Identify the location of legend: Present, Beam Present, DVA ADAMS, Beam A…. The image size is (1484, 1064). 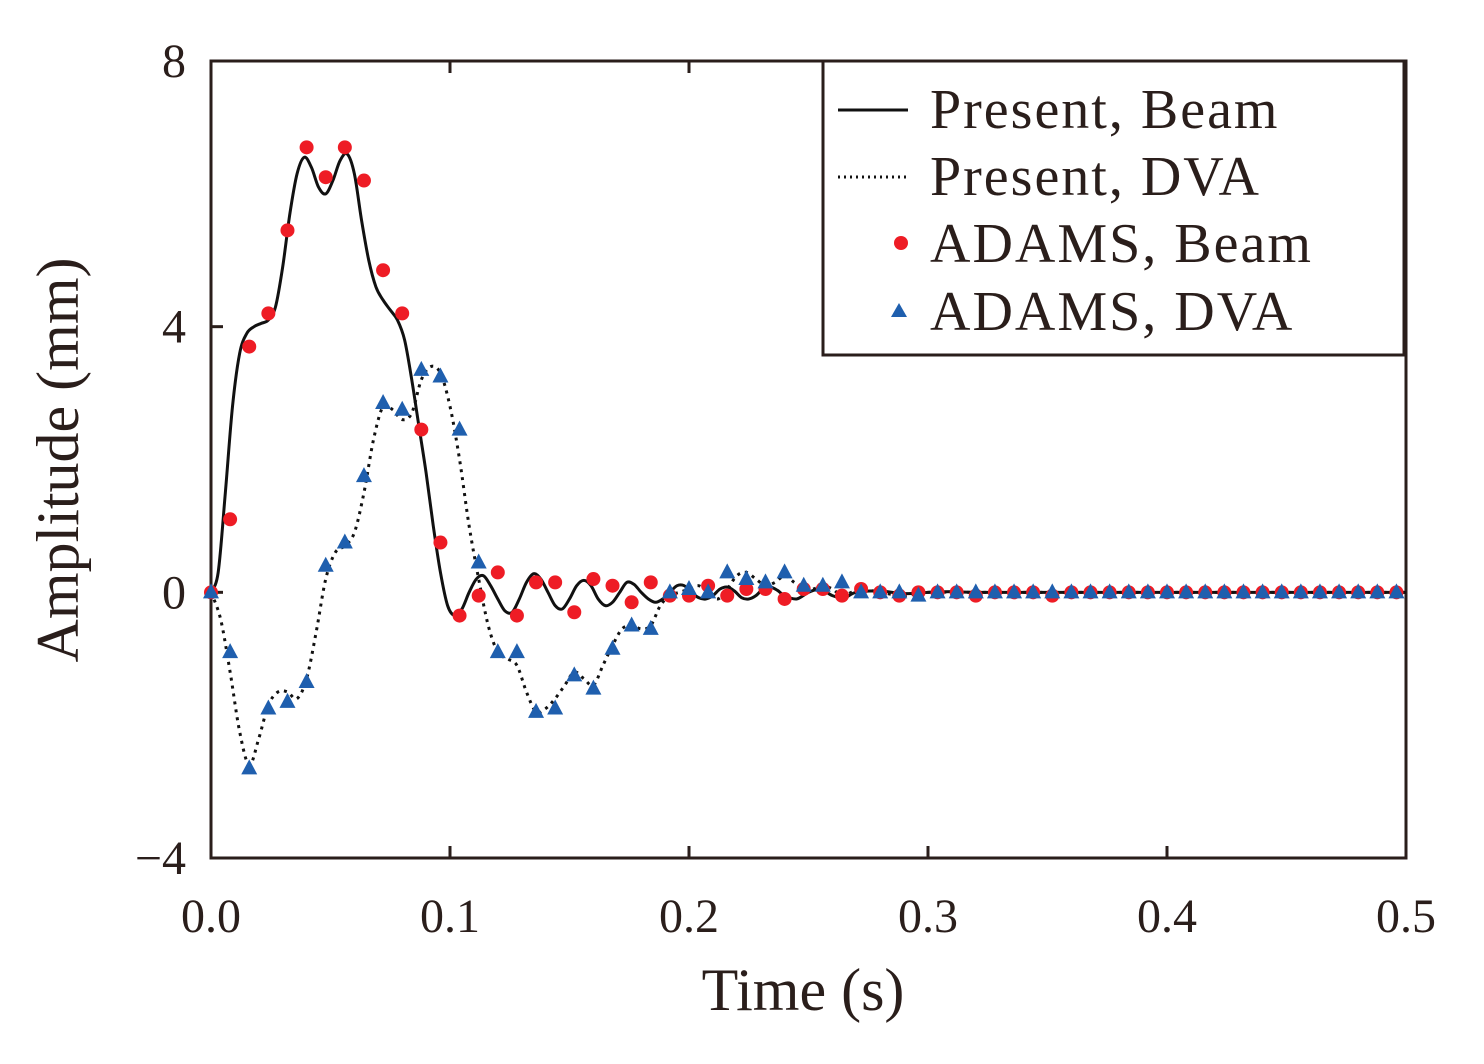
(1113, 208).